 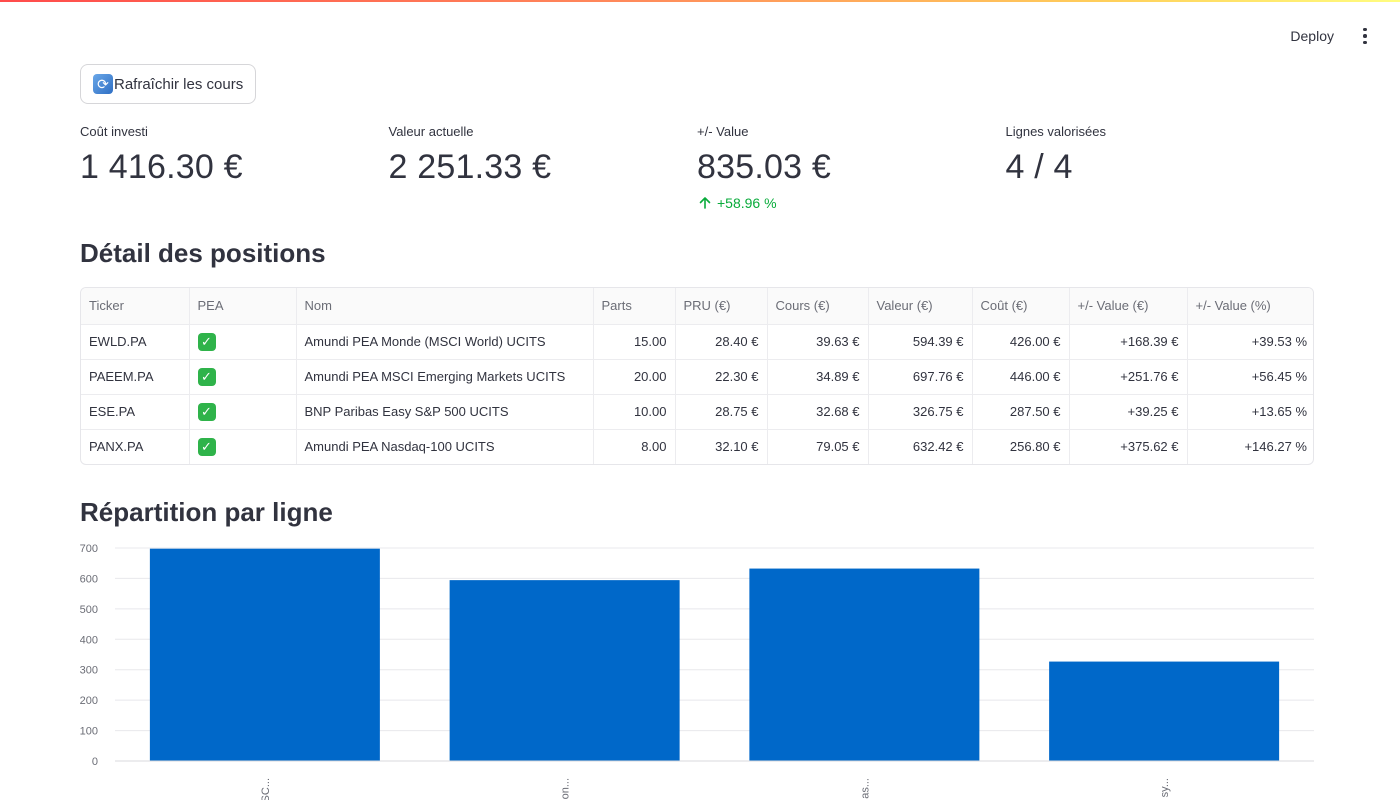 I want to click on table-cell: +251.76 €, so click(x=1128, y=377).